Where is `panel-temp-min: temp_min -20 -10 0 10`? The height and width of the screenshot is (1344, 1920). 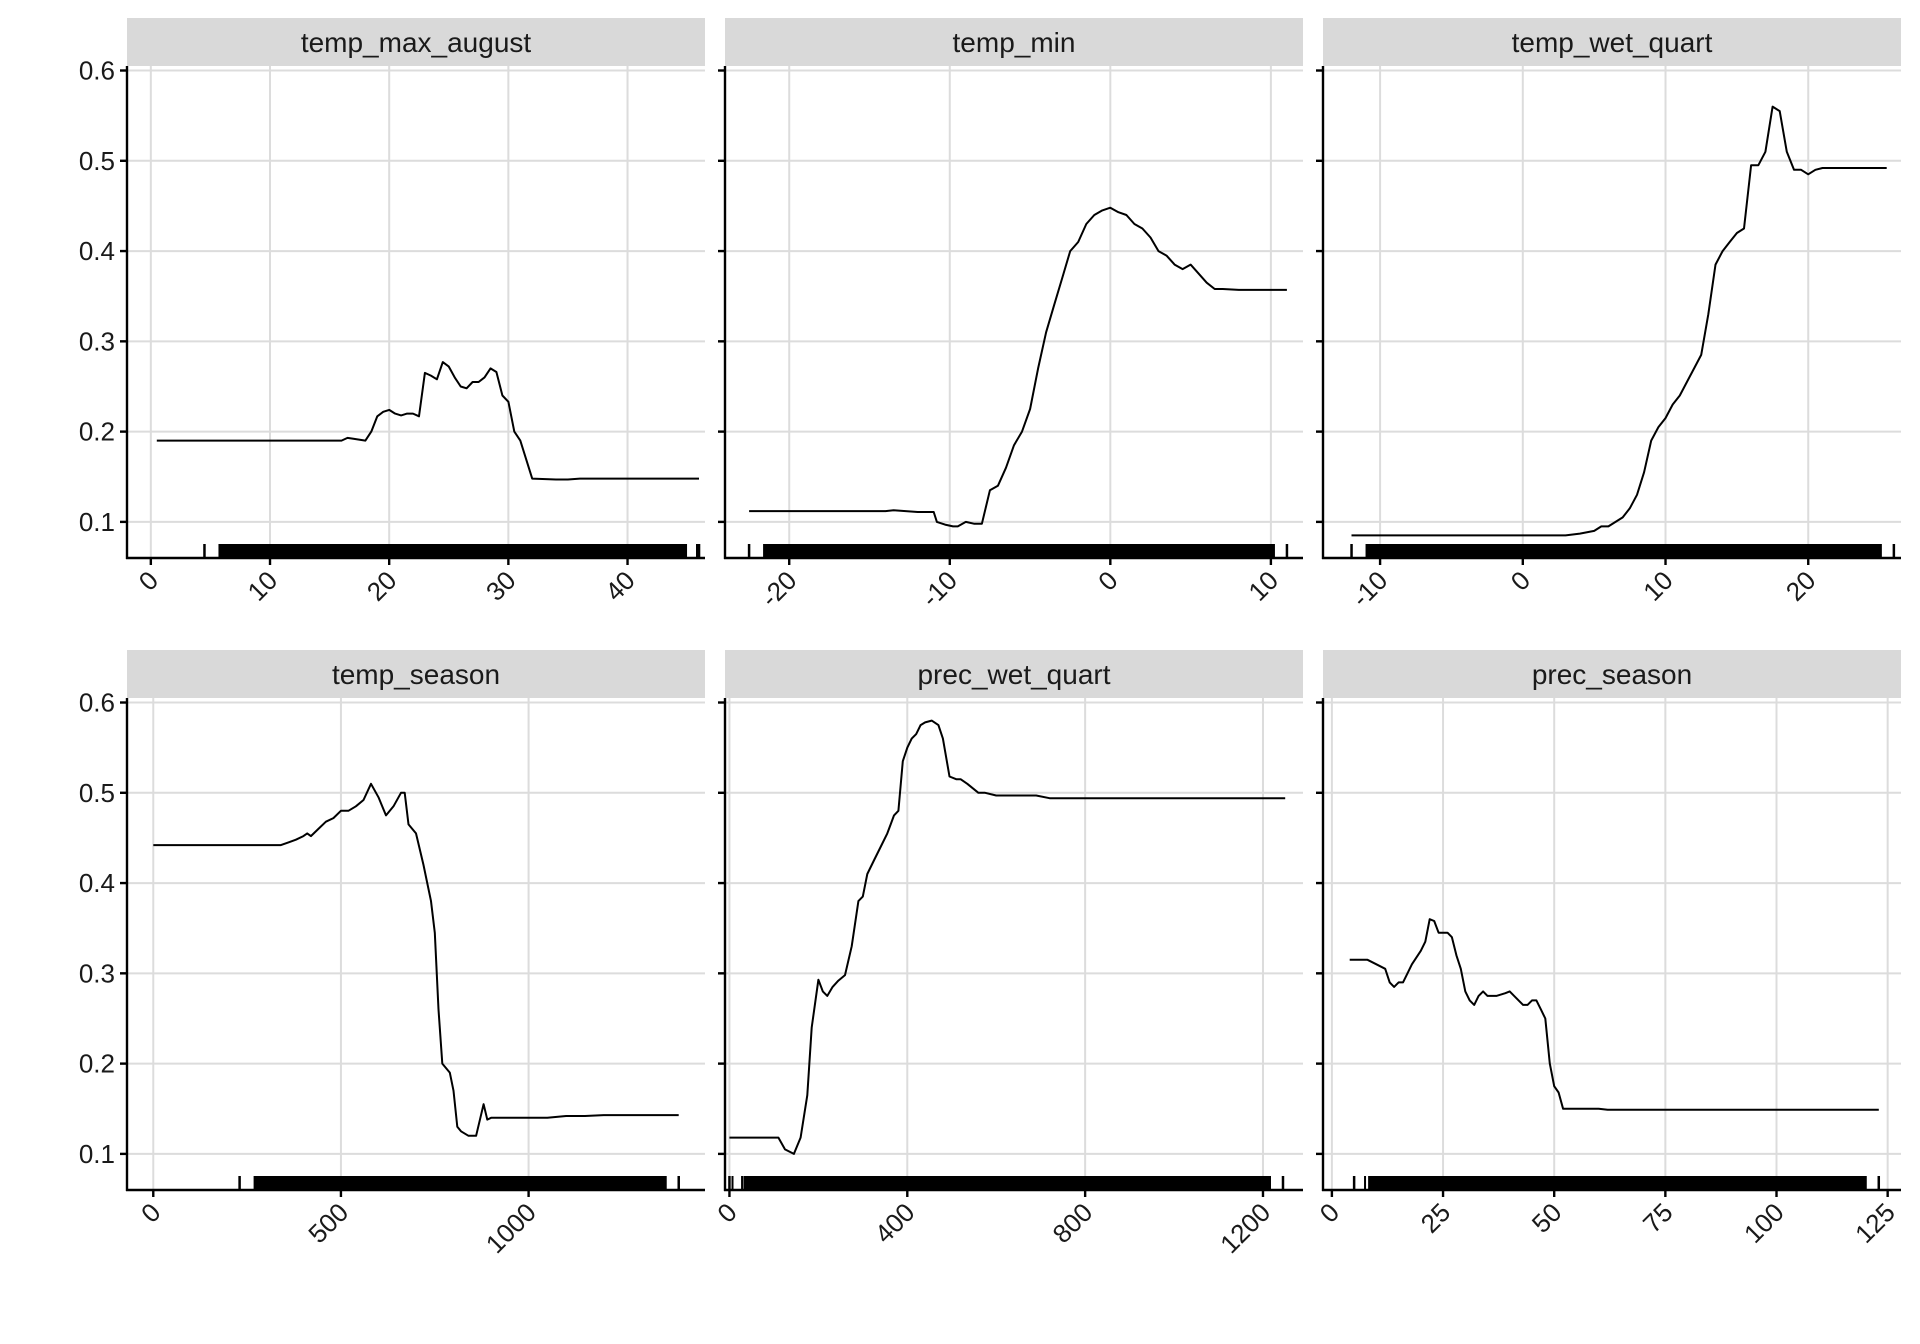 panel-temp-min: temp_min -20 -10 0 10 is located at coordinates (1010, 315).